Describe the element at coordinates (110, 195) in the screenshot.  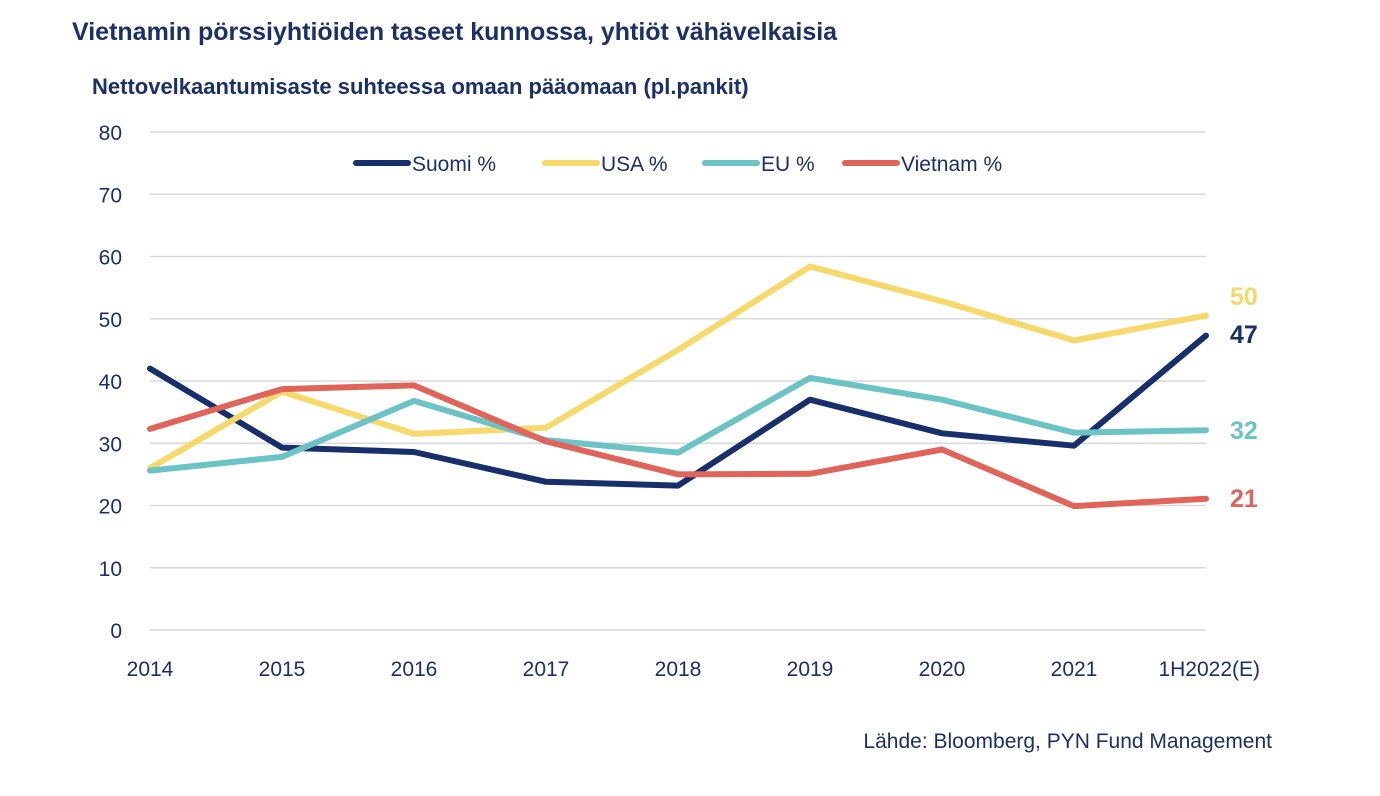
I see `y-tick-label: 70` at that location.